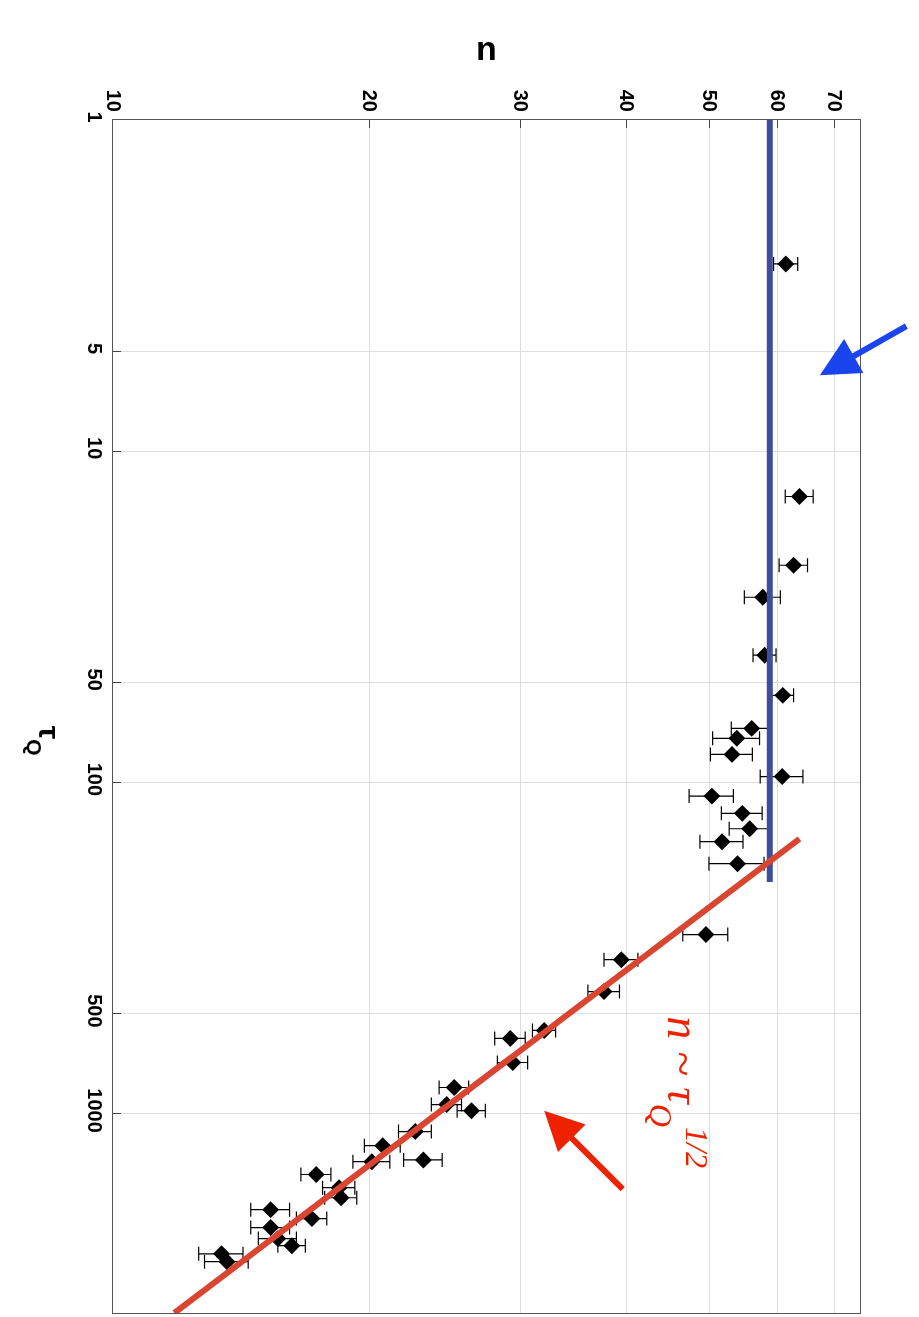  I want to click on y-tick-label: 100, so click(95, 779).